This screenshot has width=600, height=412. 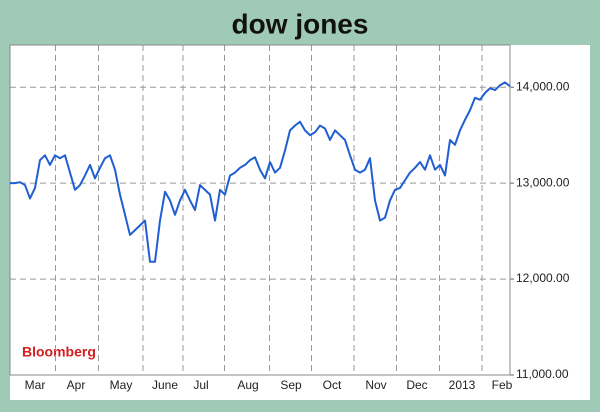 I want to click on x-tick-label: Aug, so click(x=247, y=385).